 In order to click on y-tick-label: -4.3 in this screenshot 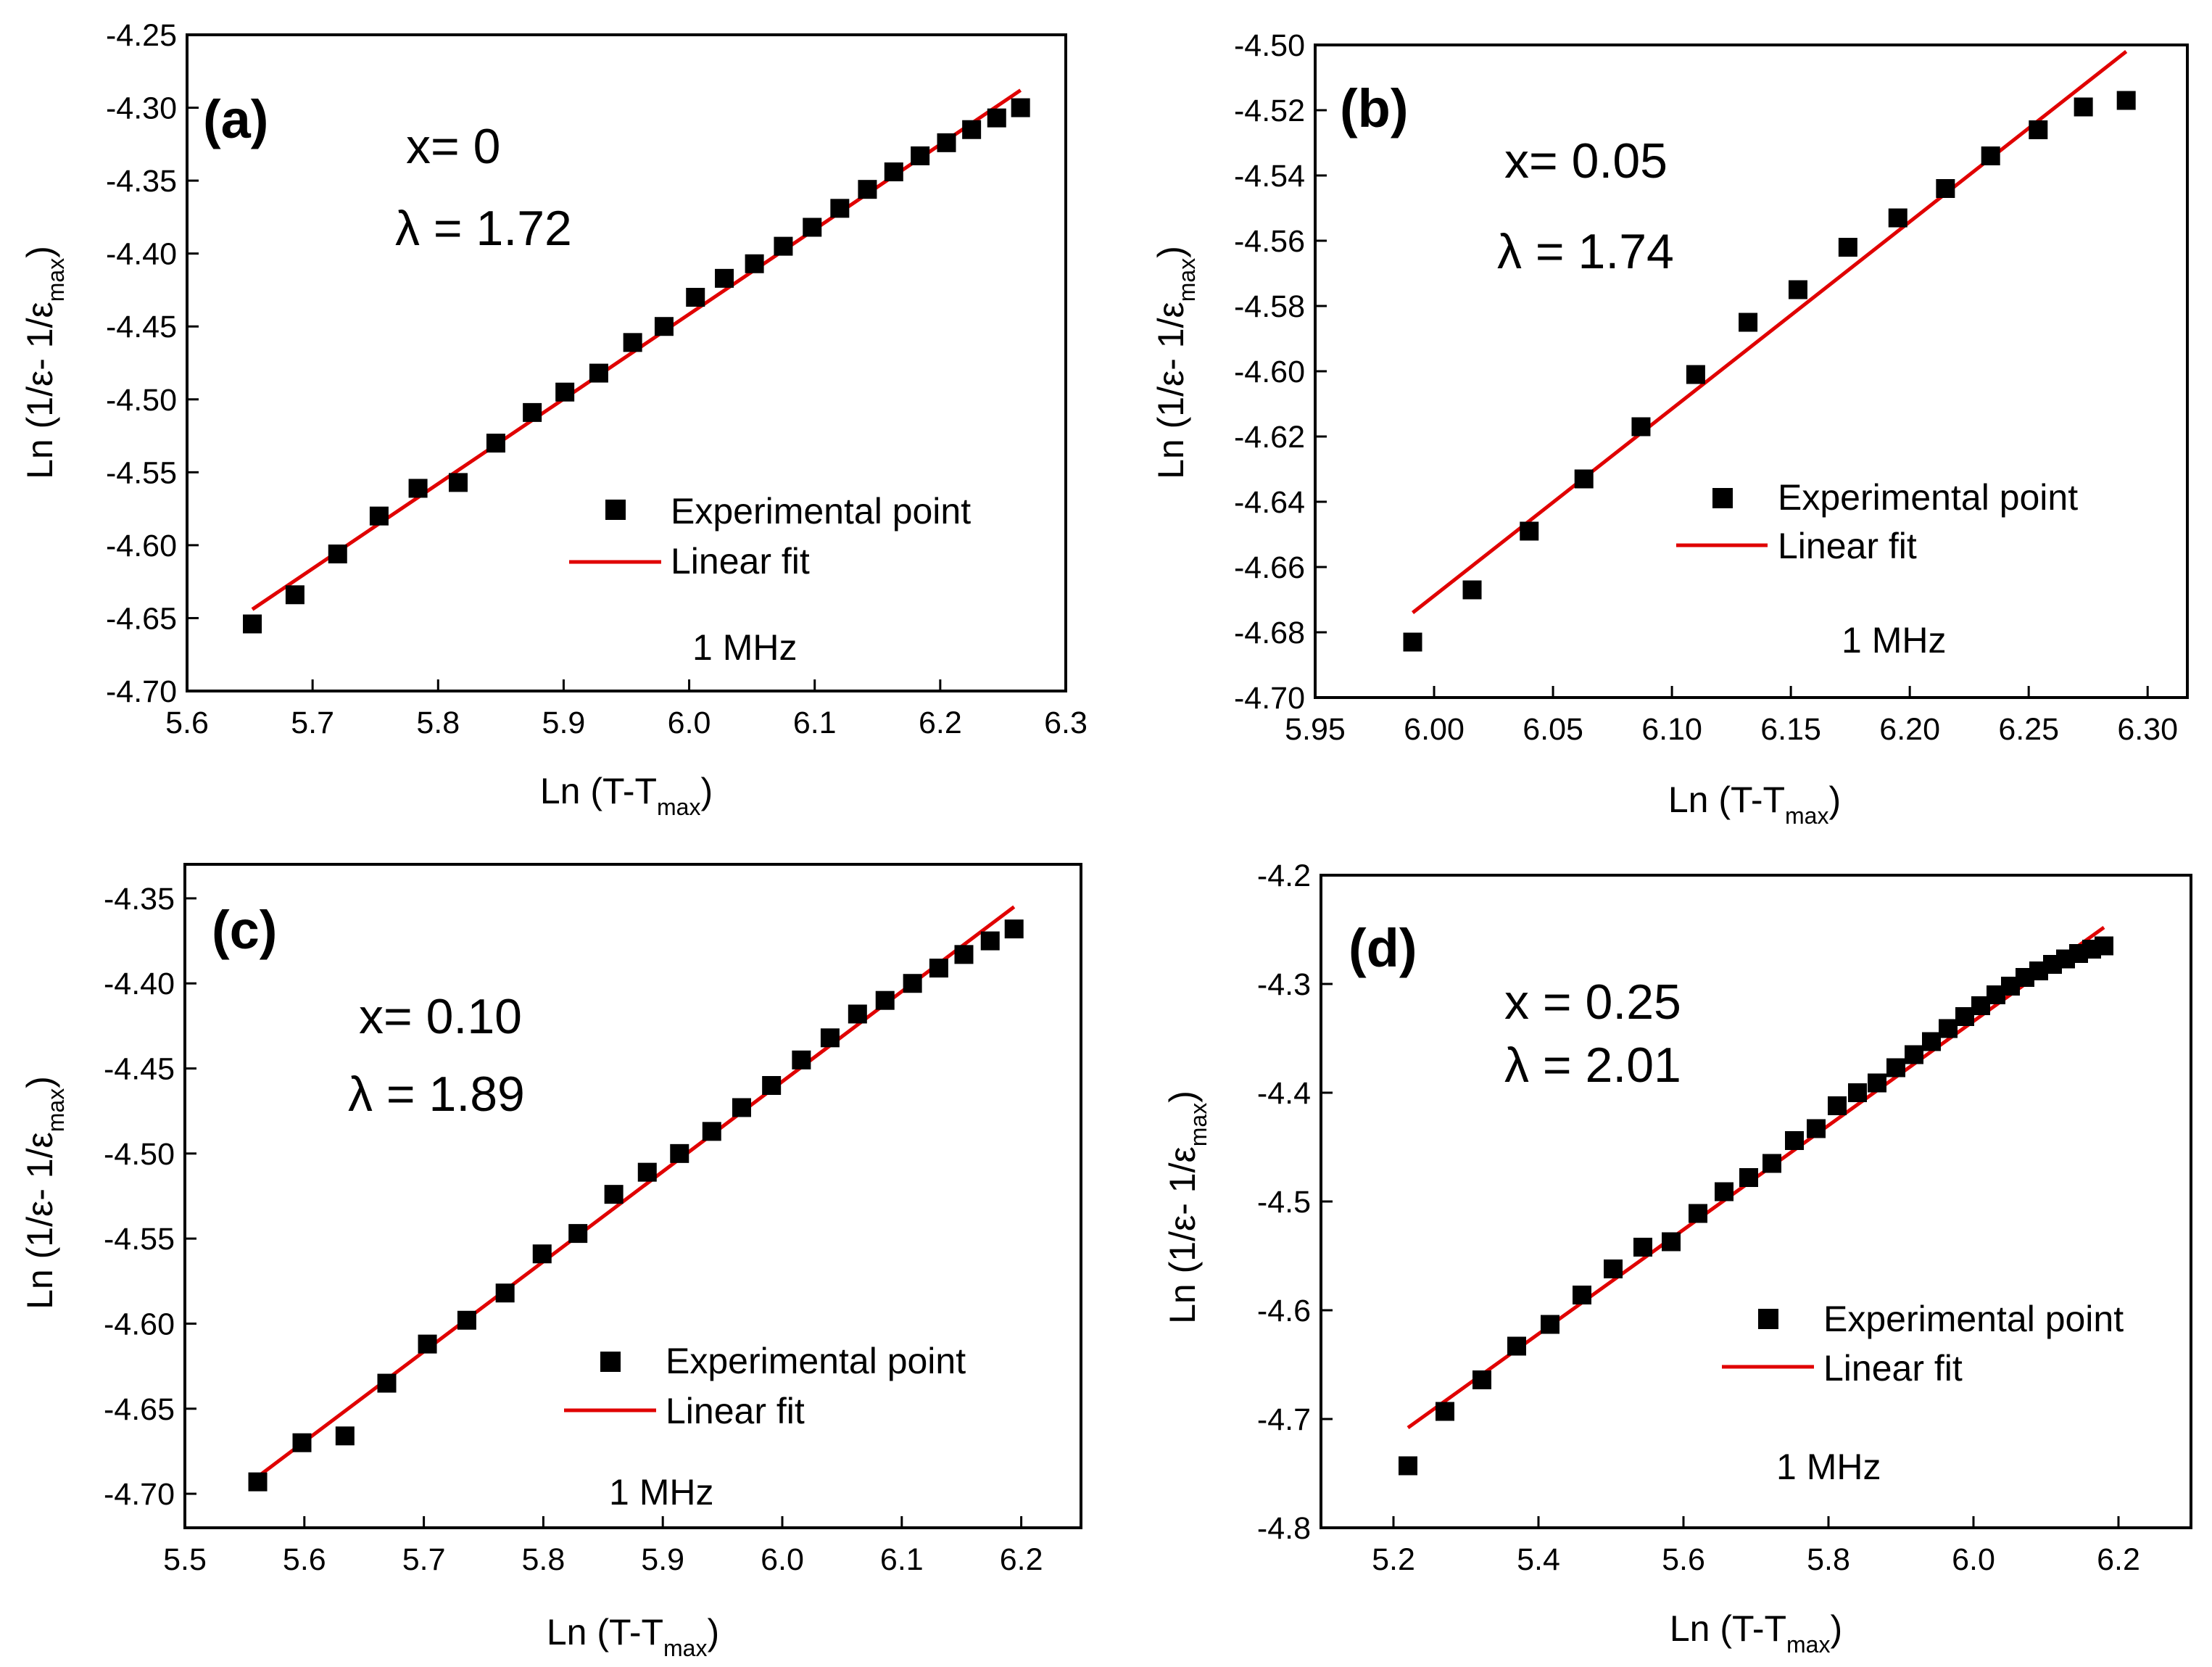, I will do `click(1284, 984)`.